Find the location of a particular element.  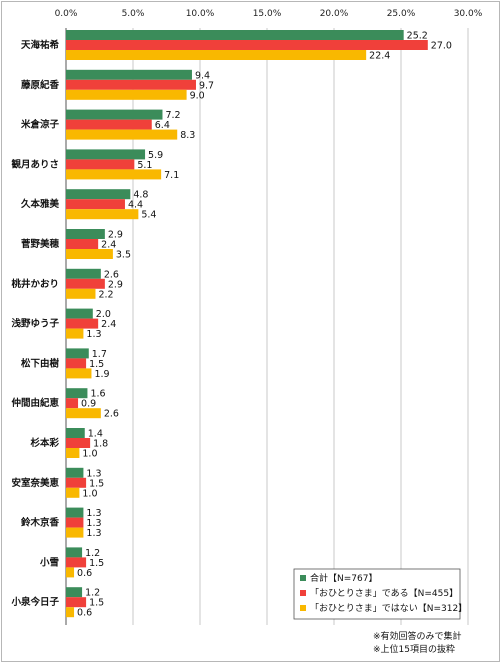

x-tick-label: 10.0% is located at coordinates (200, 14).